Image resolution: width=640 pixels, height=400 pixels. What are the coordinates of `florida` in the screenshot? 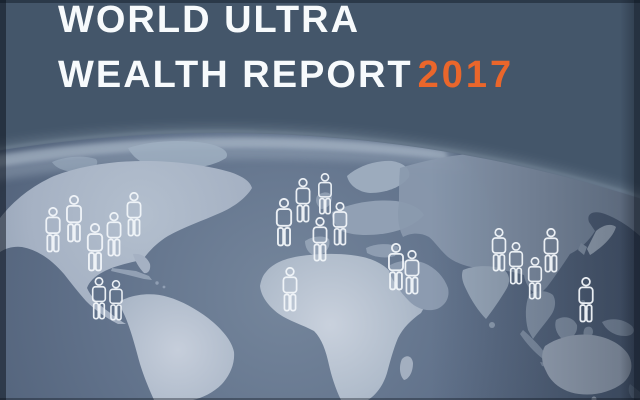 It's located at (142, 263).